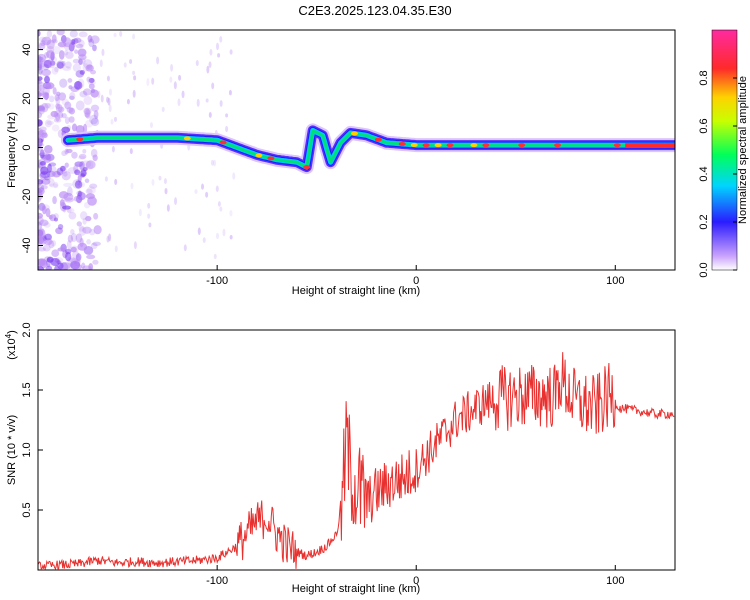 This screenshot has width=750, height=600. I want to click on colorbar-tick-label: 0.0, so click(704, 269).